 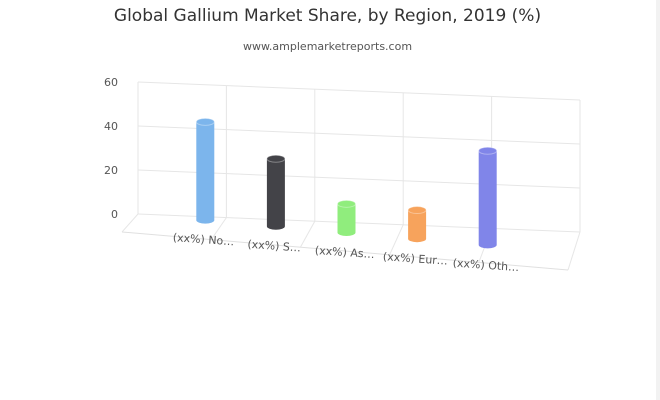 I want to click on floor-edge, so click(x=345, y=251).